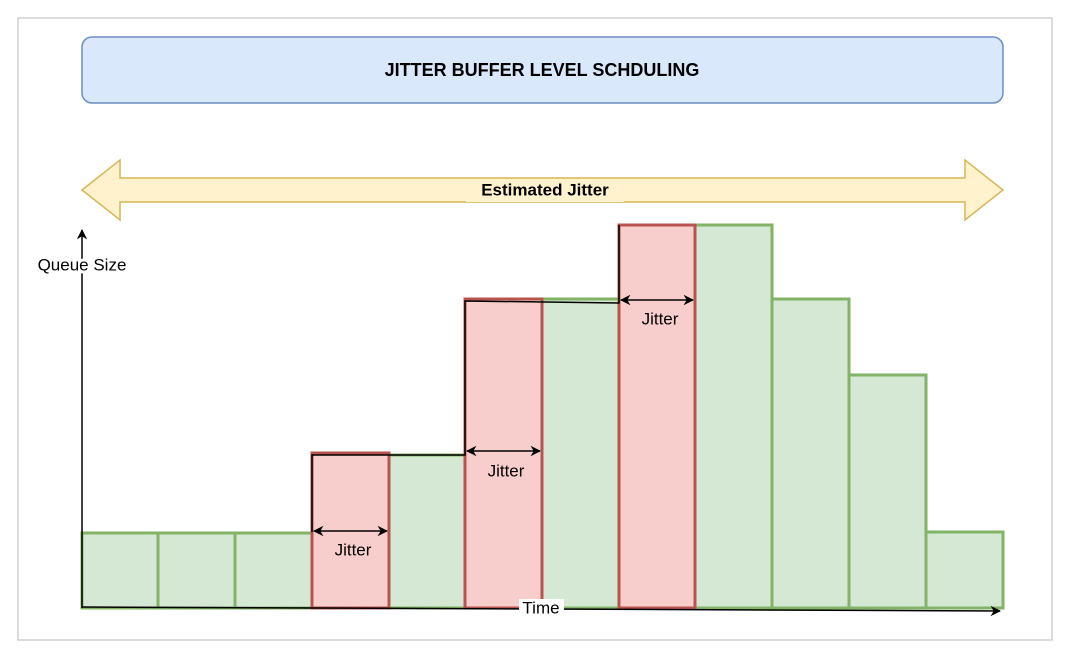  I want to click on title-box, so click(542, 70).